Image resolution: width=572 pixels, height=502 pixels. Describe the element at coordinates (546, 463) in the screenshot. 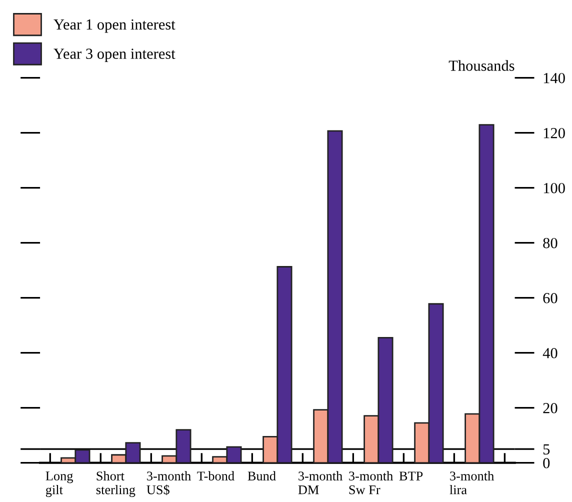

I see `y-tick-label: 0` at that location.